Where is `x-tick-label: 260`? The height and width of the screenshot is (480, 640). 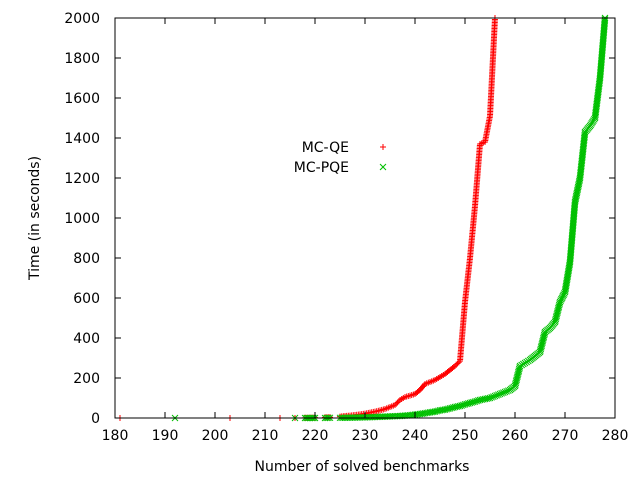
x-tick-label: 260 is located at coordinates (515, 436).